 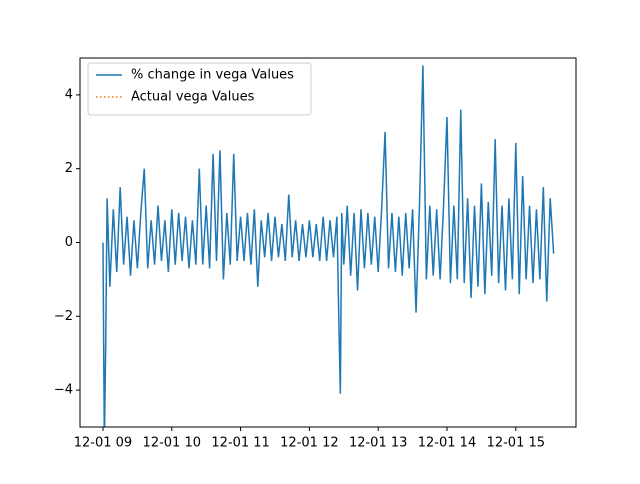 What do you see at coordinates (309, 443) in the screenshot?
I see `x-tick-label: 12-01 12` at bounding box center [309, 443].